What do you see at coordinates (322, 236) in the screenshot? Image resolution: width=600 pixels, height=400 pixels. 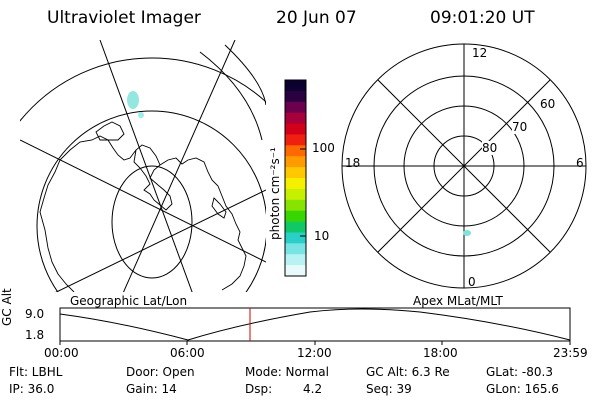 I see `colorbar-tick-10: 10` at bounding box center [322, 236].